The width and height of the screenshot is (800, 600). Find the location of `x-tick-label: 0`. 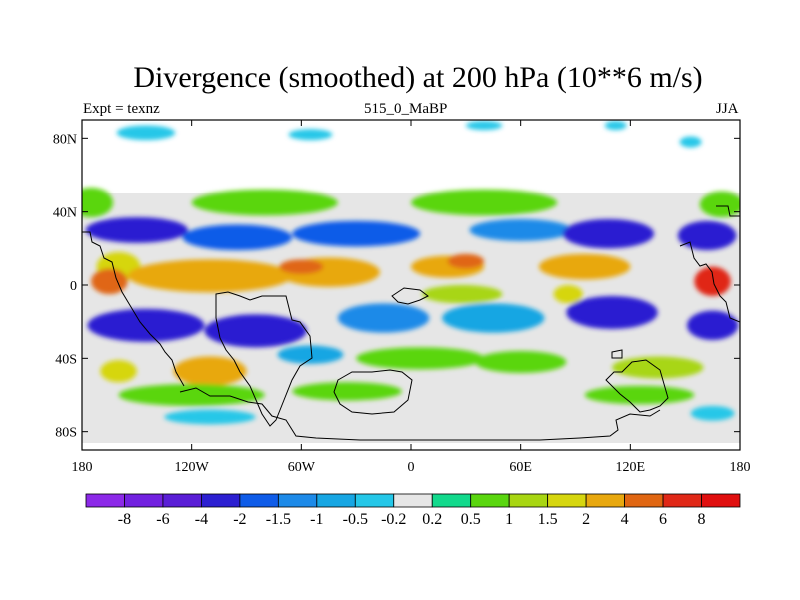

x-tick-label: 0 is located at coordinates (411, 467).